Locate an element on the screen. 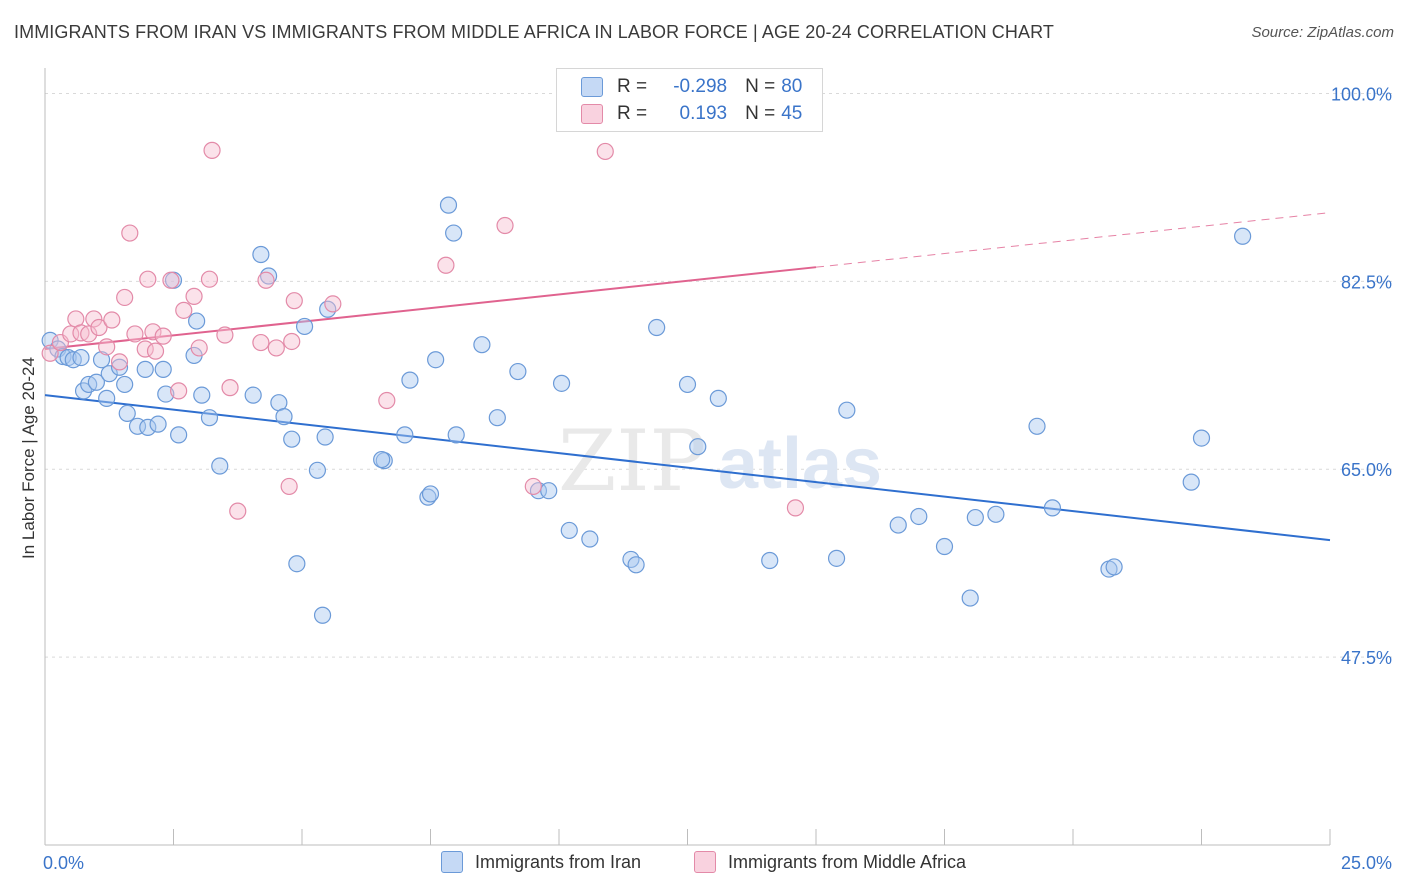  trend-line-solid is located at coordinates (430, 308).